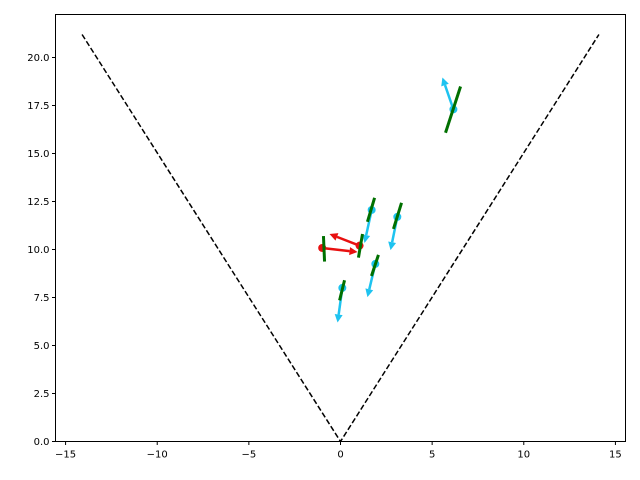 This screenshot has width=640, height=480. I want to click on y-tick-label: 5.0, so click(42, 346).